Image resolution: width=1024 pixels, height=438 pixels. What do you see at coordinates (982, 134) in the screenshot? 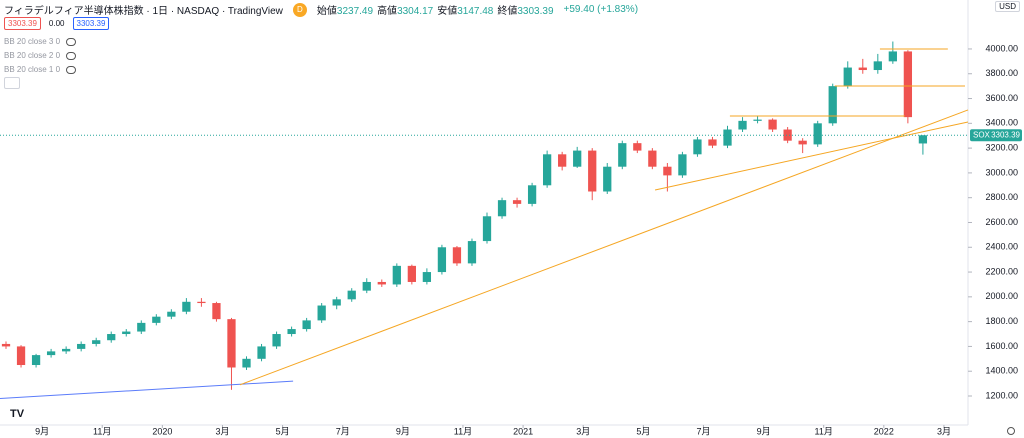
I see `symbol-label: SOX` at bounding box center [982, 134].